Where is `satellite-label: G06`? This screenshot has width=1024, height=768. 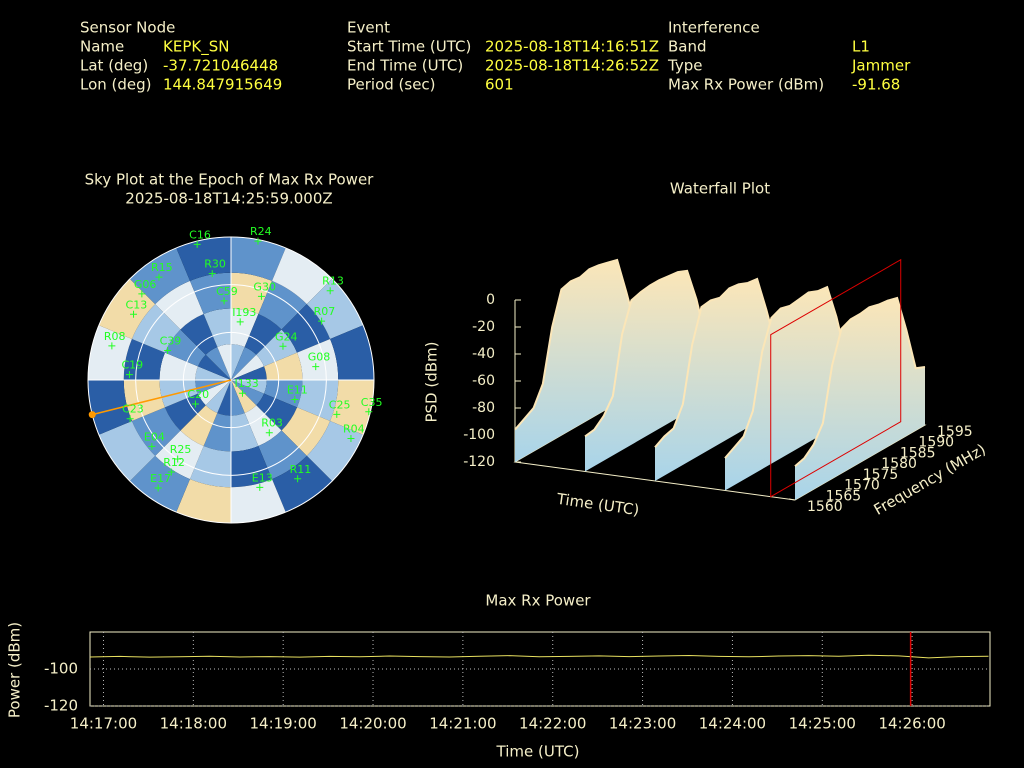 satellite-label: G06 is located at coordinates (145, 284).